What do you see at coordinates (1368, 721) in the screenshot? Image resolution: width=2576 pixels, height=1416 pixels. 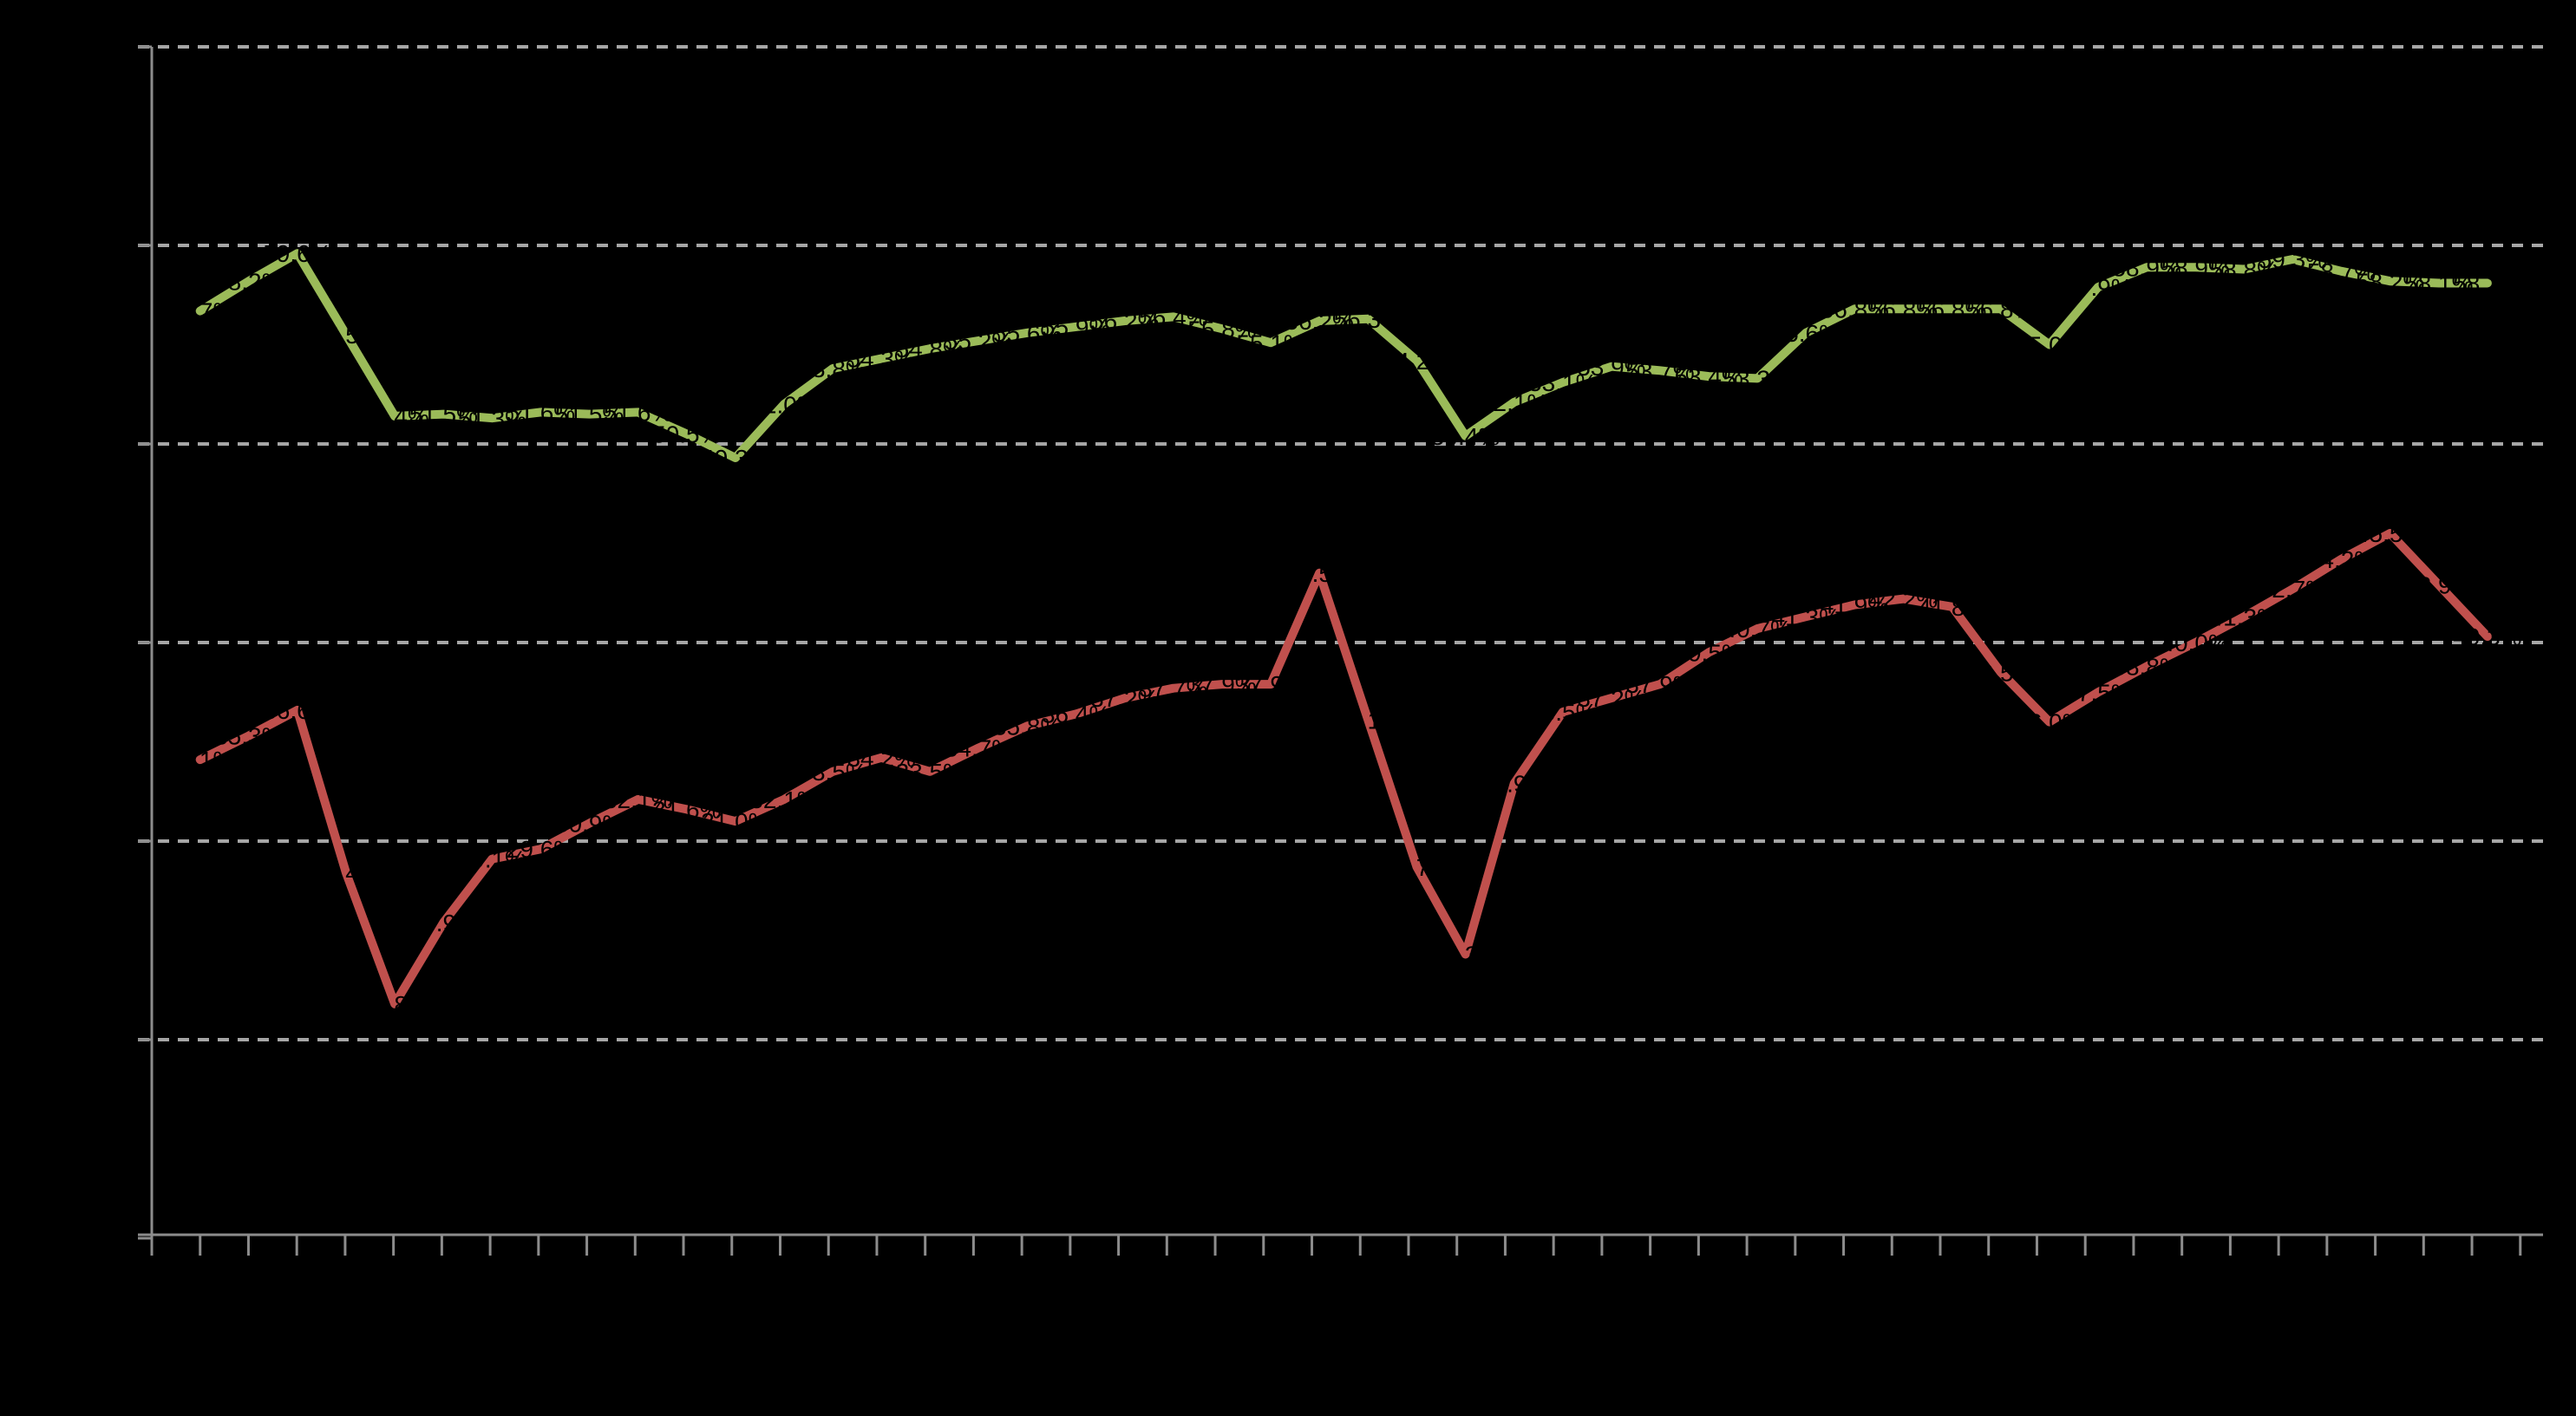 I see `data-label: 36.1%` at bounding box center [1368, 721].